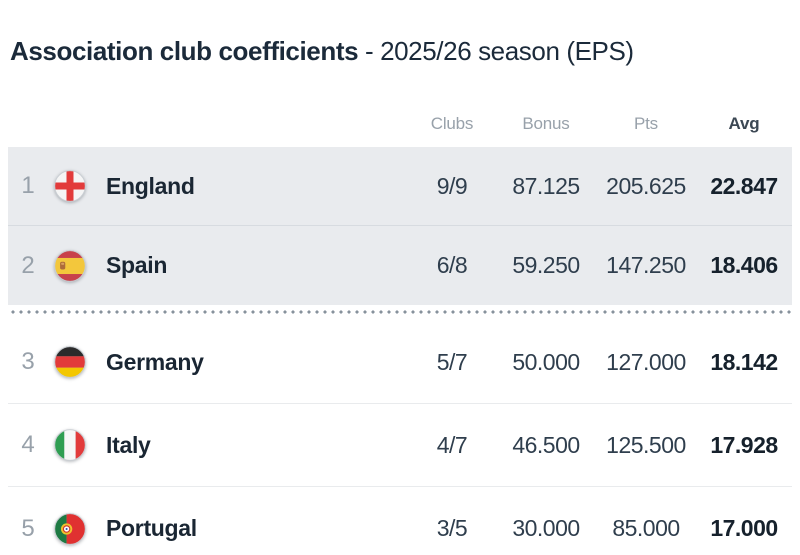  Describe the element at coordinates (744, 444) in the screenshot. I see `avg-value: 17.928` at that location.